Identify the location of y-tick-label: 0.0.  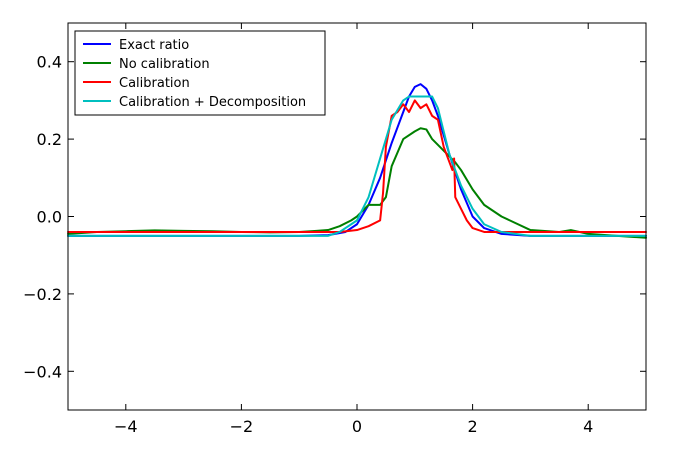
(49, 217).